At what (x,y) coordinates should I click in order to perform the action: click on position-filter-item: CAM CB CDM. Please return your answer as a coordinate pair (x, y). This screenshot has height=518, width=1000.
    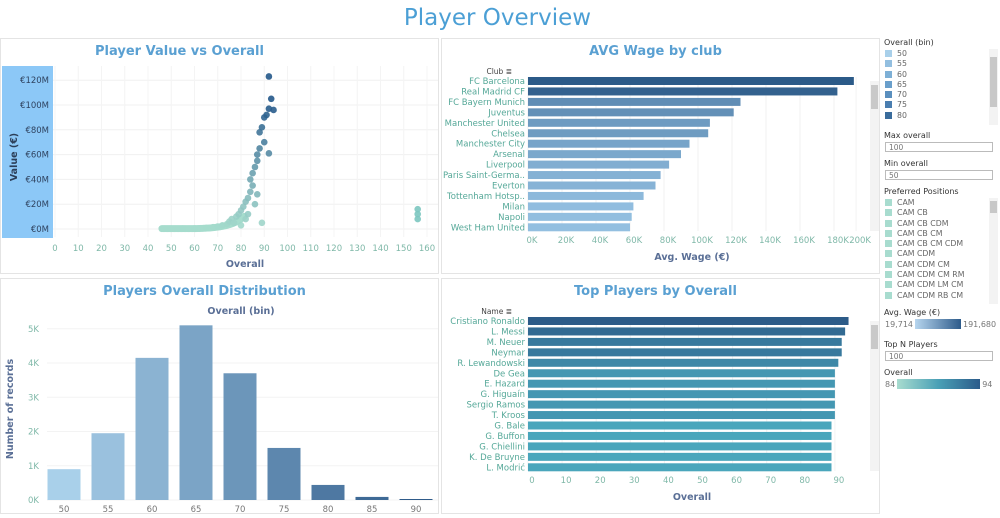
    Looking at the image, I should click on (940, 224).